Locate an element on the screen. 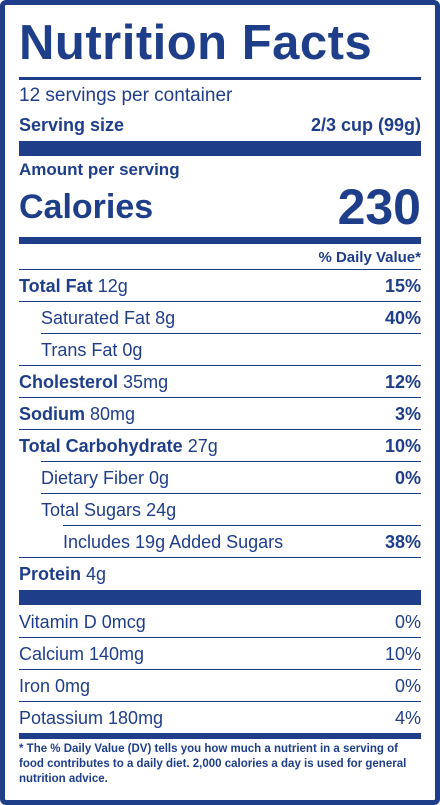  title-rule is located at coordinates (220, 78).